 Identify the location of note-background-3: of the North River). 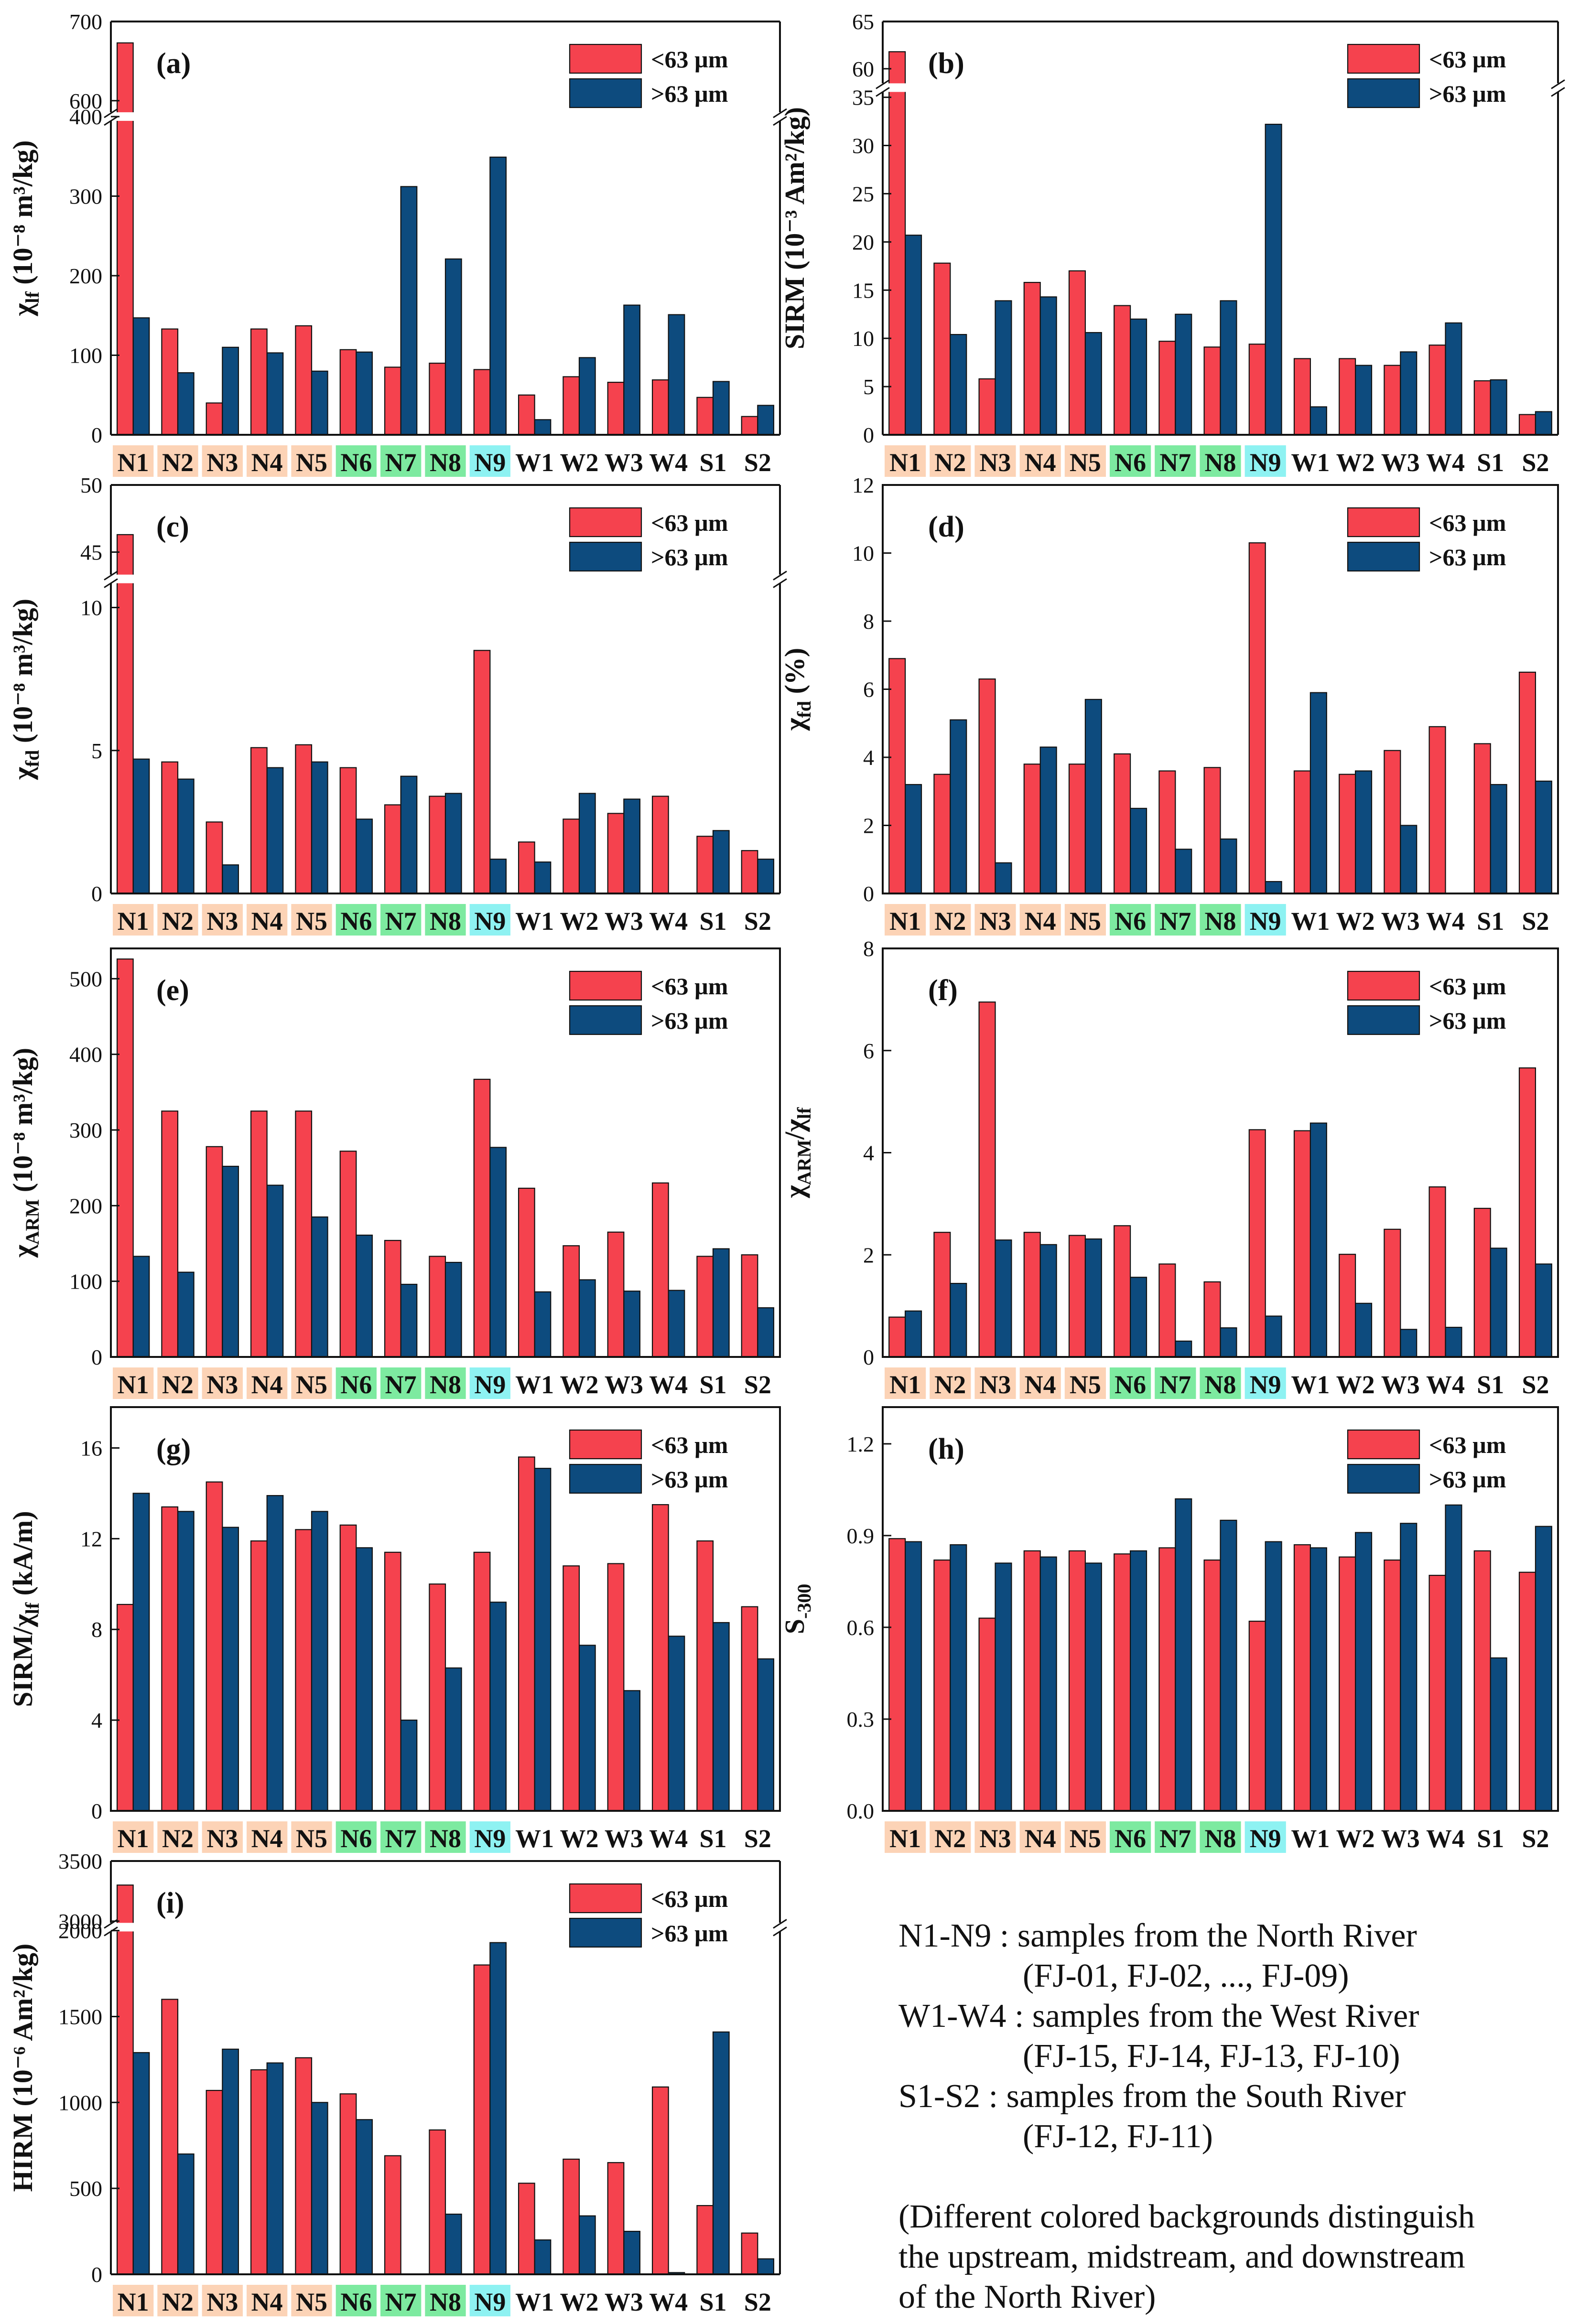
(1027, 2297).